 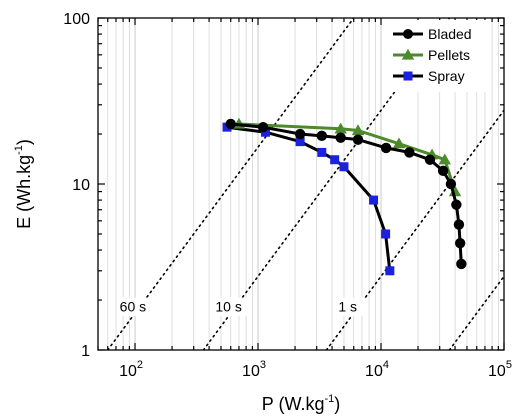 I want to click on legend-label-pellets: Pellets, so click(x=449, y=55).